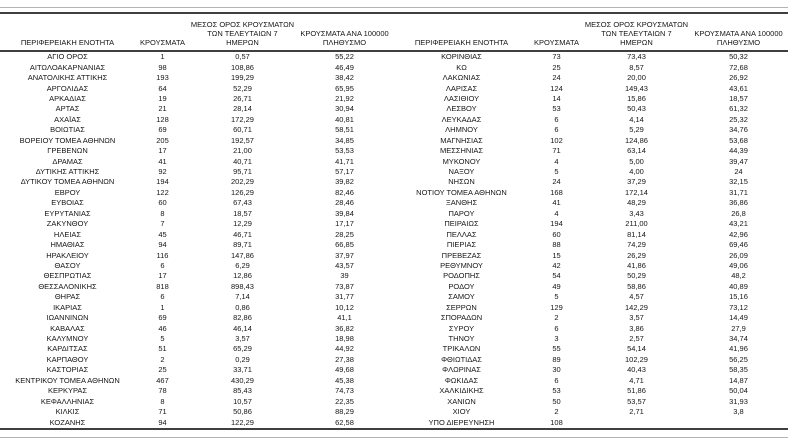 The width and height of the screenshot is (788, 446). Describe the element at coordinates (162, 192) in the screenshot. I see `value-cell: 122` at that location.